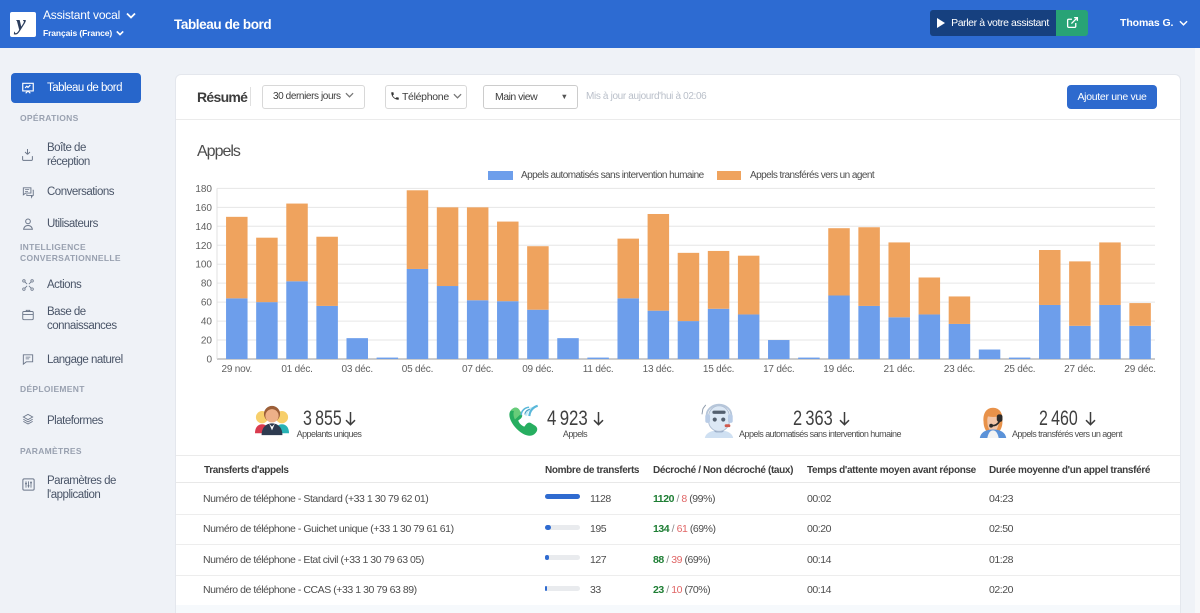  Describe the element at coordinates (207, 303) in the screenshot. I see `svg-text: 60` at that location.